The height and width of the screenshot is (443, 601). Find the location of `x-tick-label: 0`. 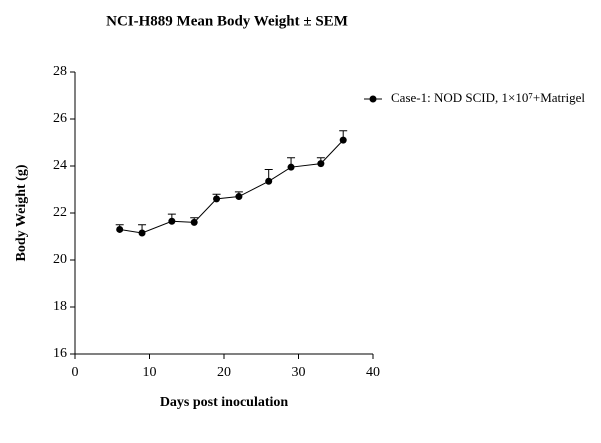

x-tick-label: 0 is located at coordinates (75, 372).